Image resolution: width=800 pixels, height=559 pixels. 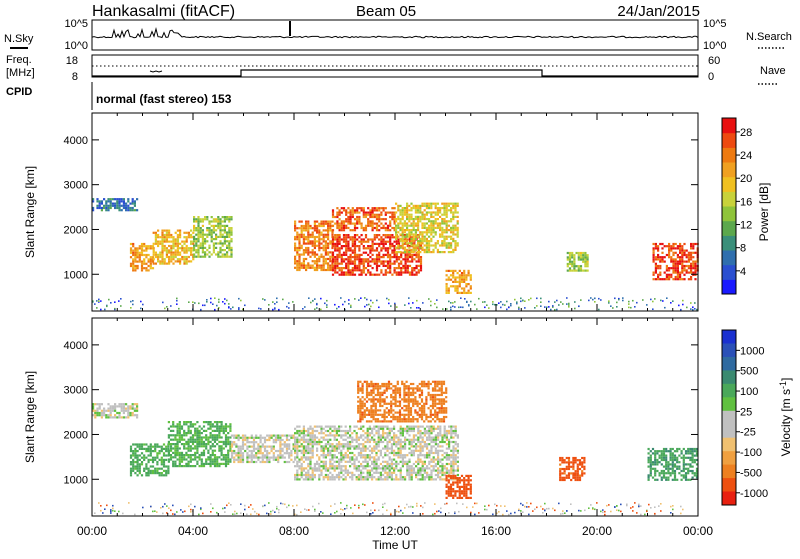 I want to click on freq-unit-label: [MHz], so click(x=20, y=73).